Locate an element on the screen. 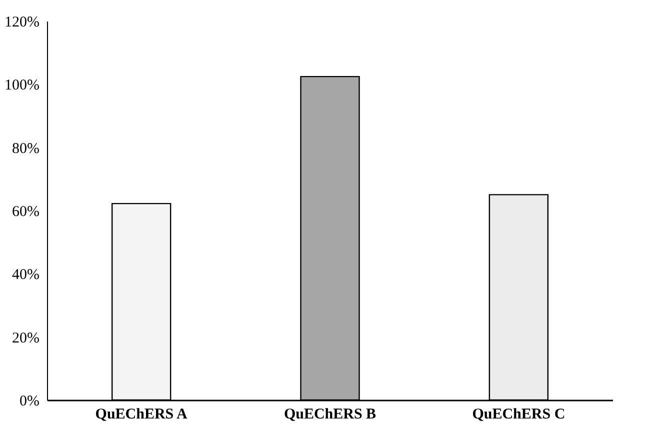  y-tick-label: 80% is located at coordinates (26, 148).